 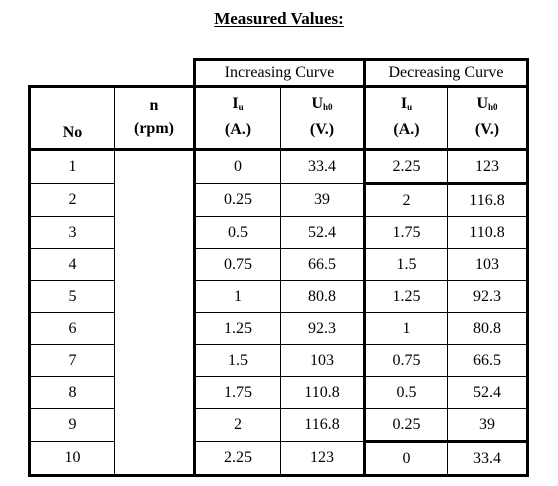 I want to click on increasing-voltage-cell: 52.4, so click(x=323, y=232).